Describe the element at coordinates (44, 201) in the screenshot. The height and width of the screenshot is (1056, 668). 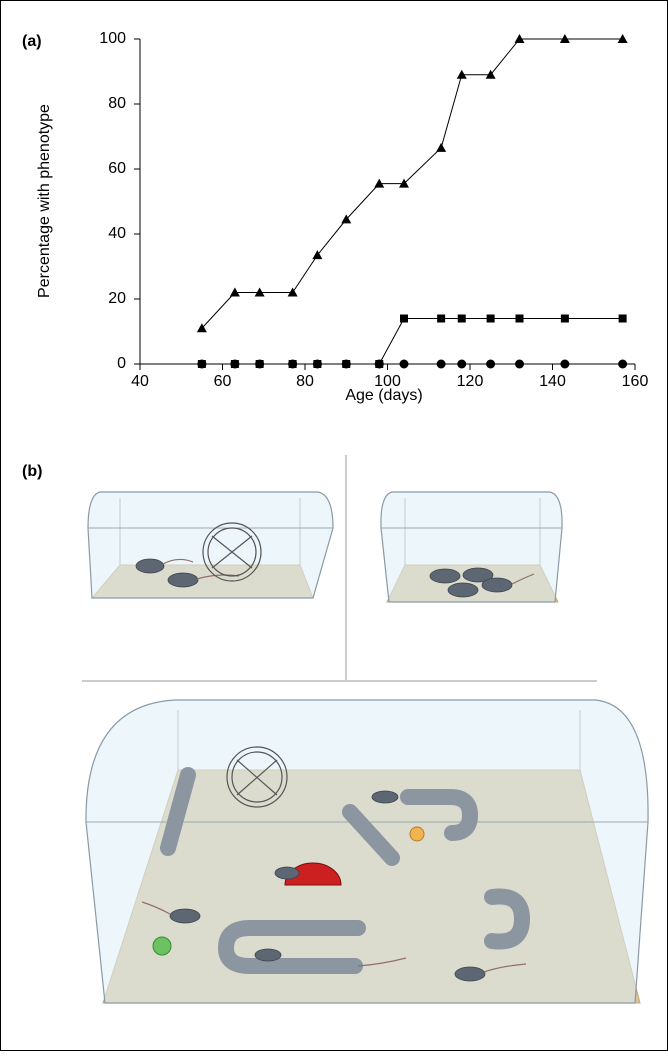
I see `y-axis-label: Percentage with phenotype` at that location.